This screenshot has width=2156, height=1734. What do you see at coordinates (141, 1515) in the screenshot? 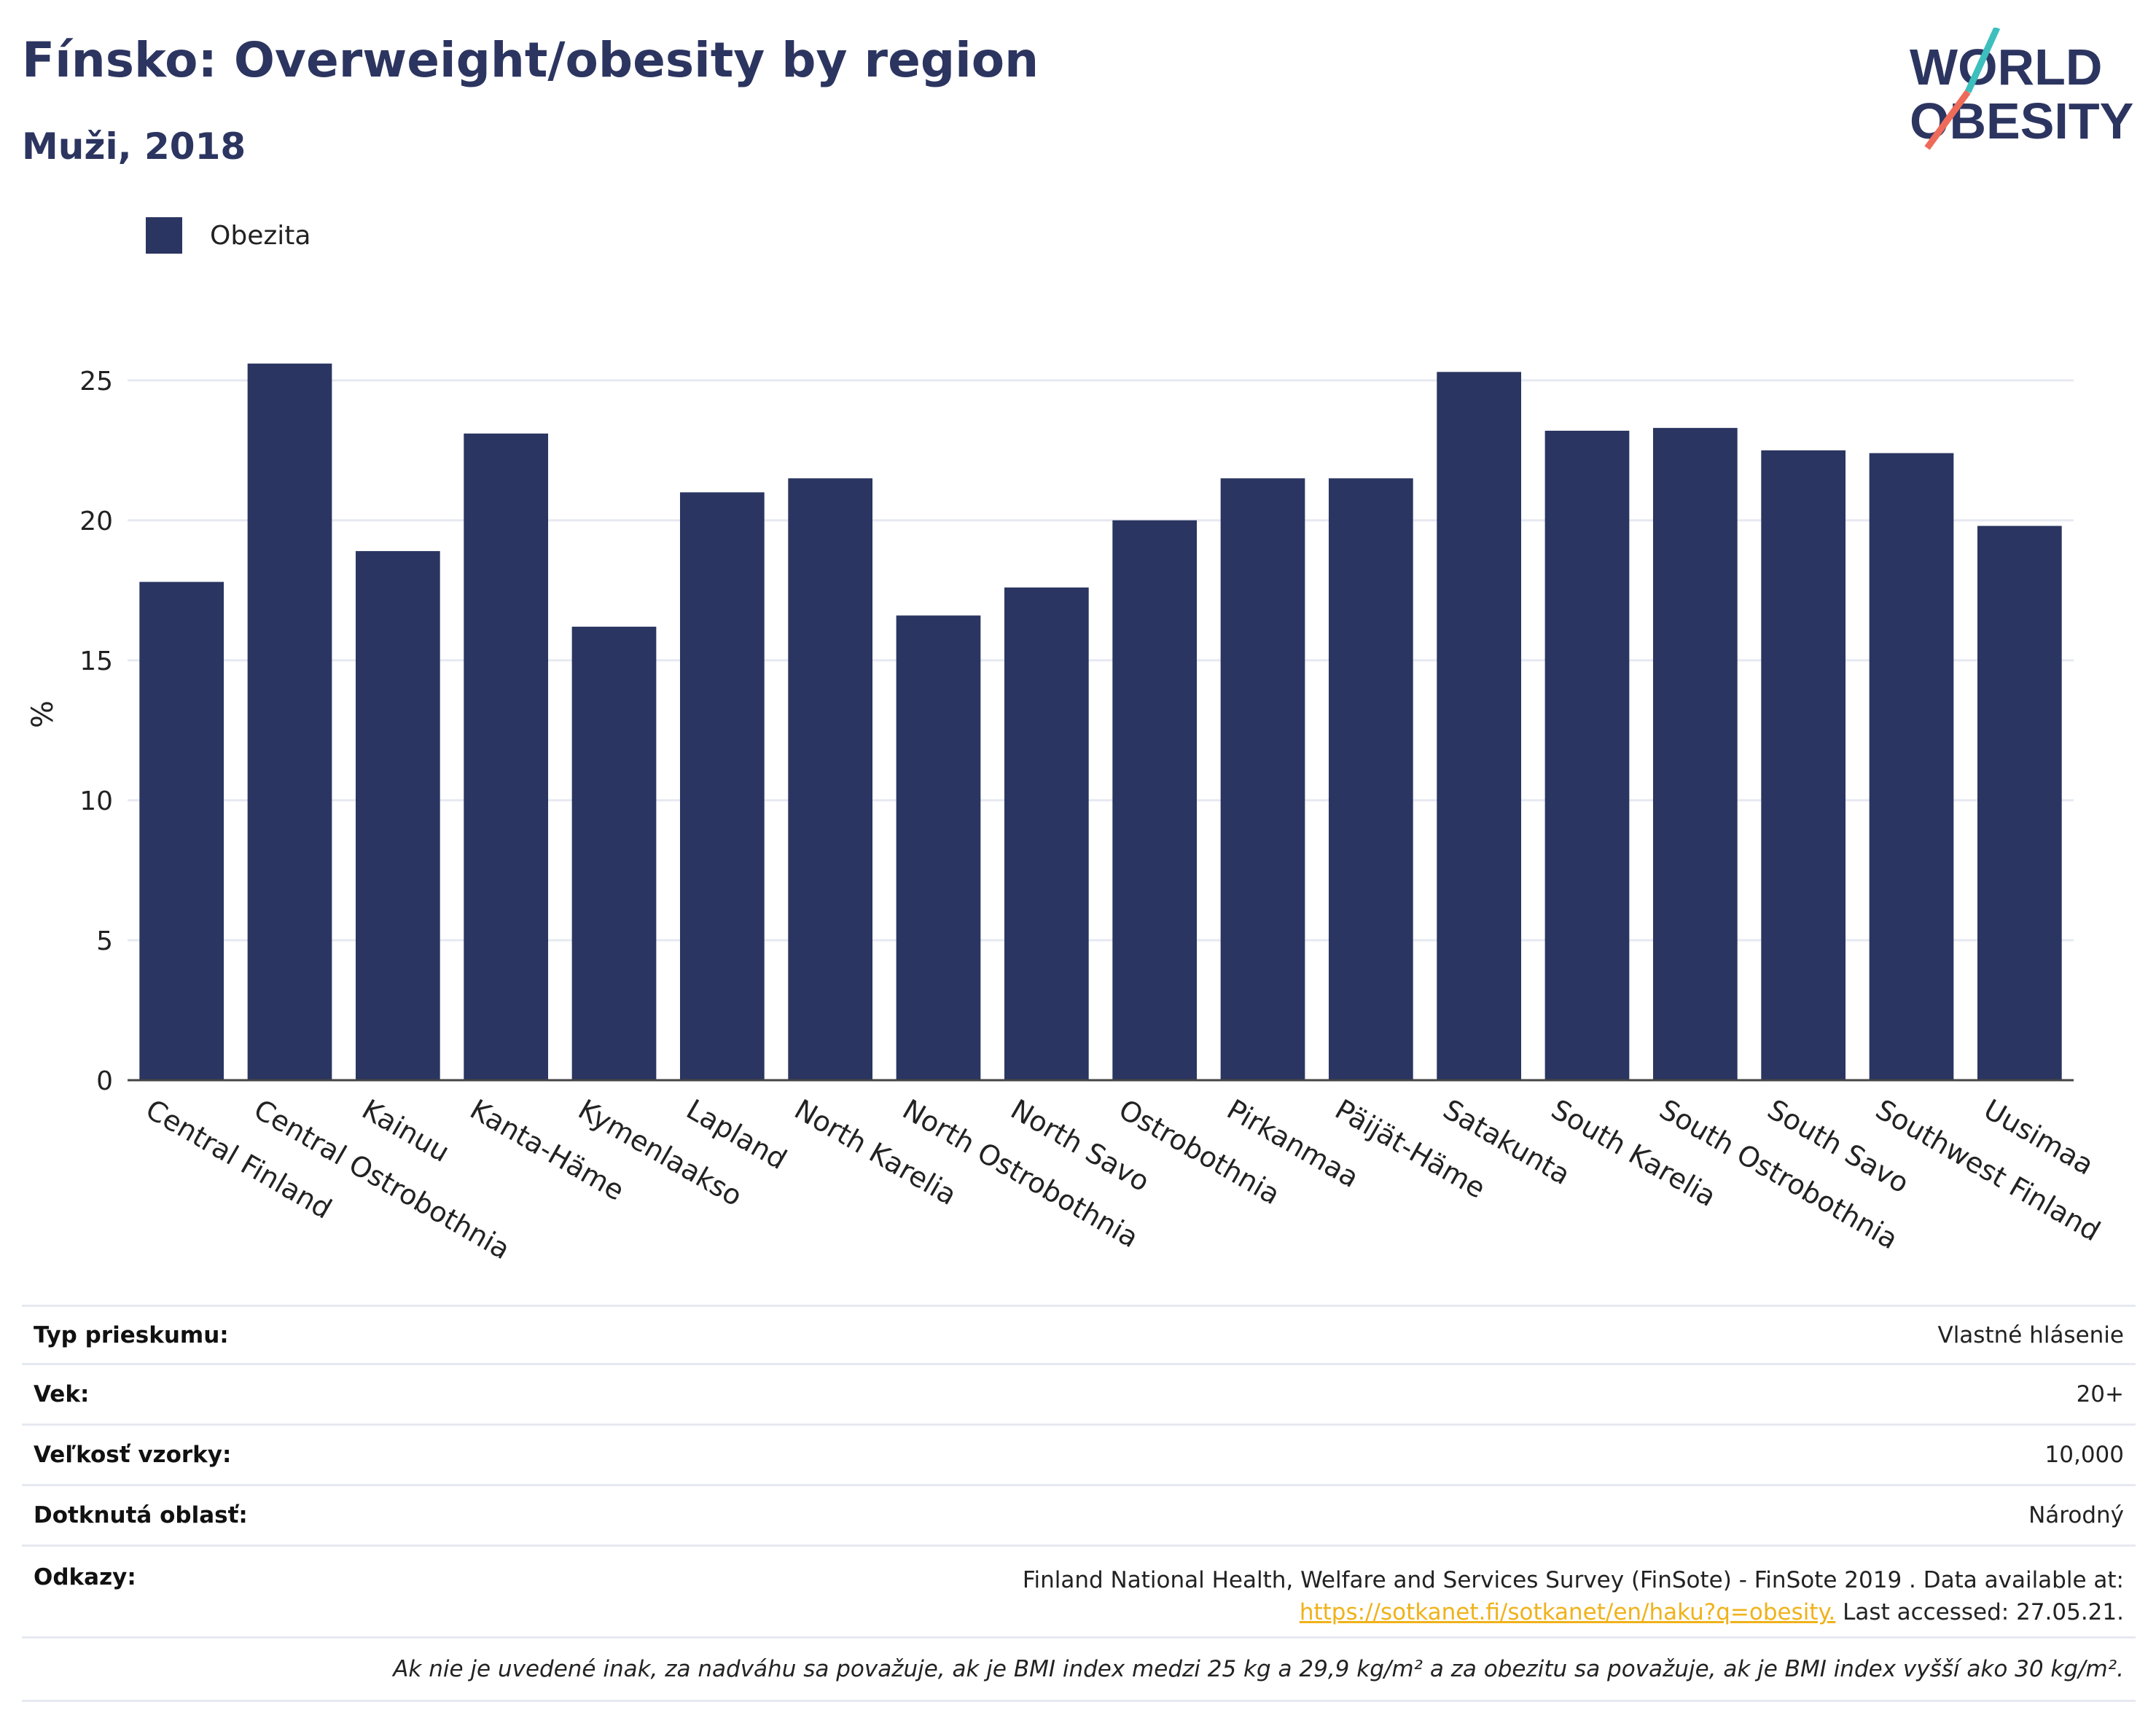
I see `area-label: Dotknutá oblasť:` at bounding box center [141, 1515].